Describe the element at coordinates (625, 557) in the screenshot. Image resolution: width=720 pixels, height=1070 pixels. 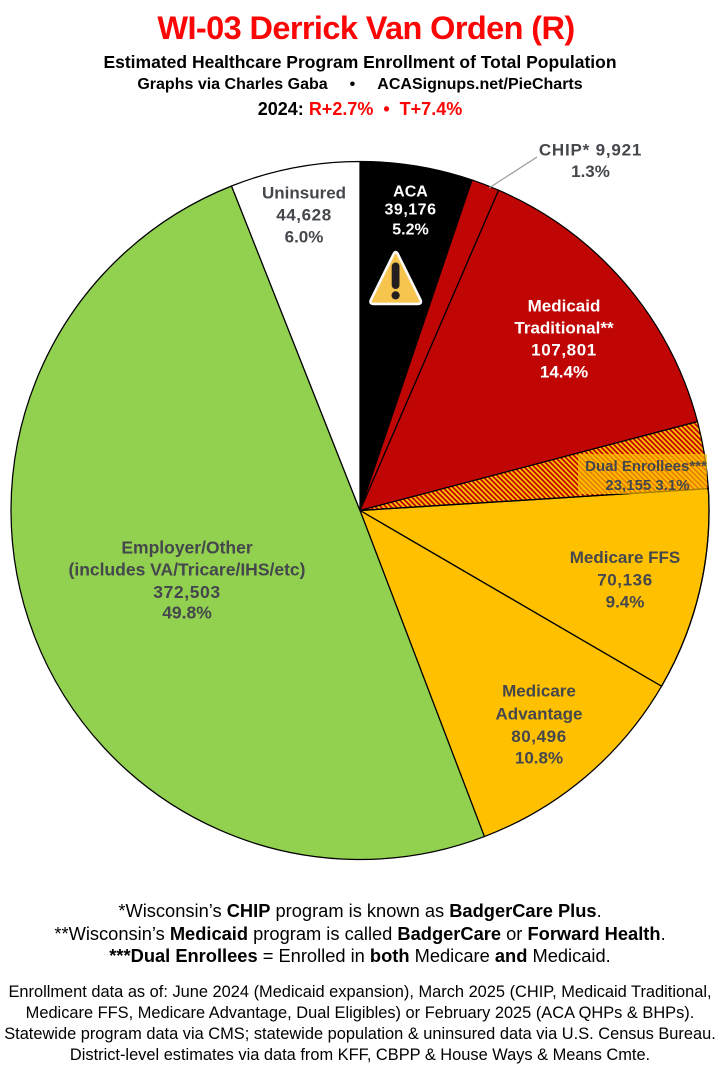
I see `svg-text: Medicare FFS` at that location.